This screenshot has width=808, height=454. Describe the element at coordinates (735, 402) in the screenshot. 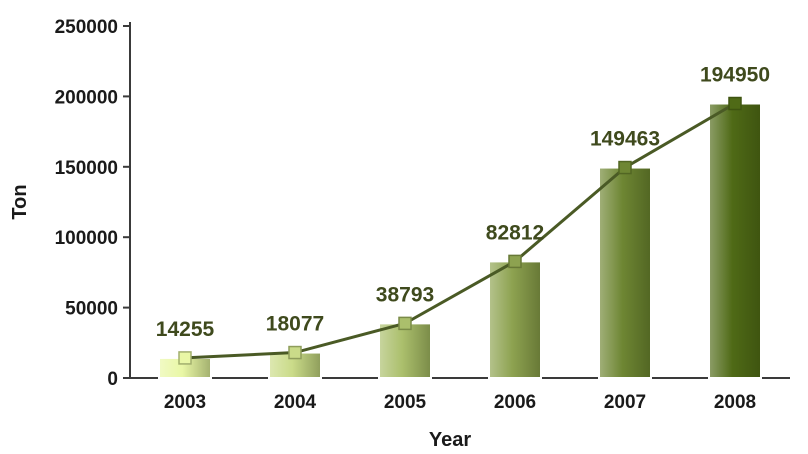

I see `x-tick-label: 2008` at that location.